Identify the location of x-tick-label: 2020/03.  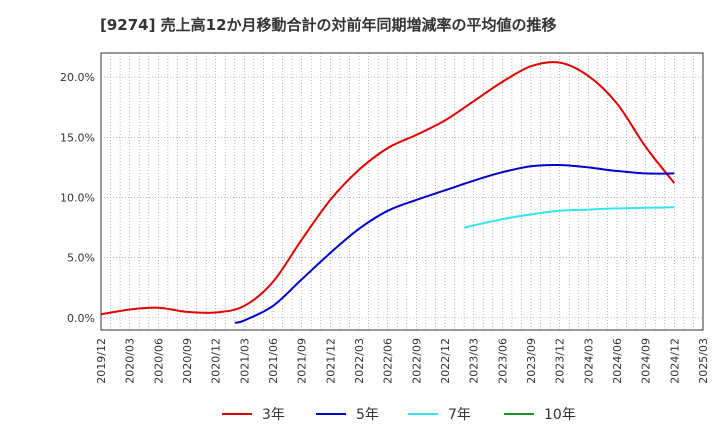
(130, 361).